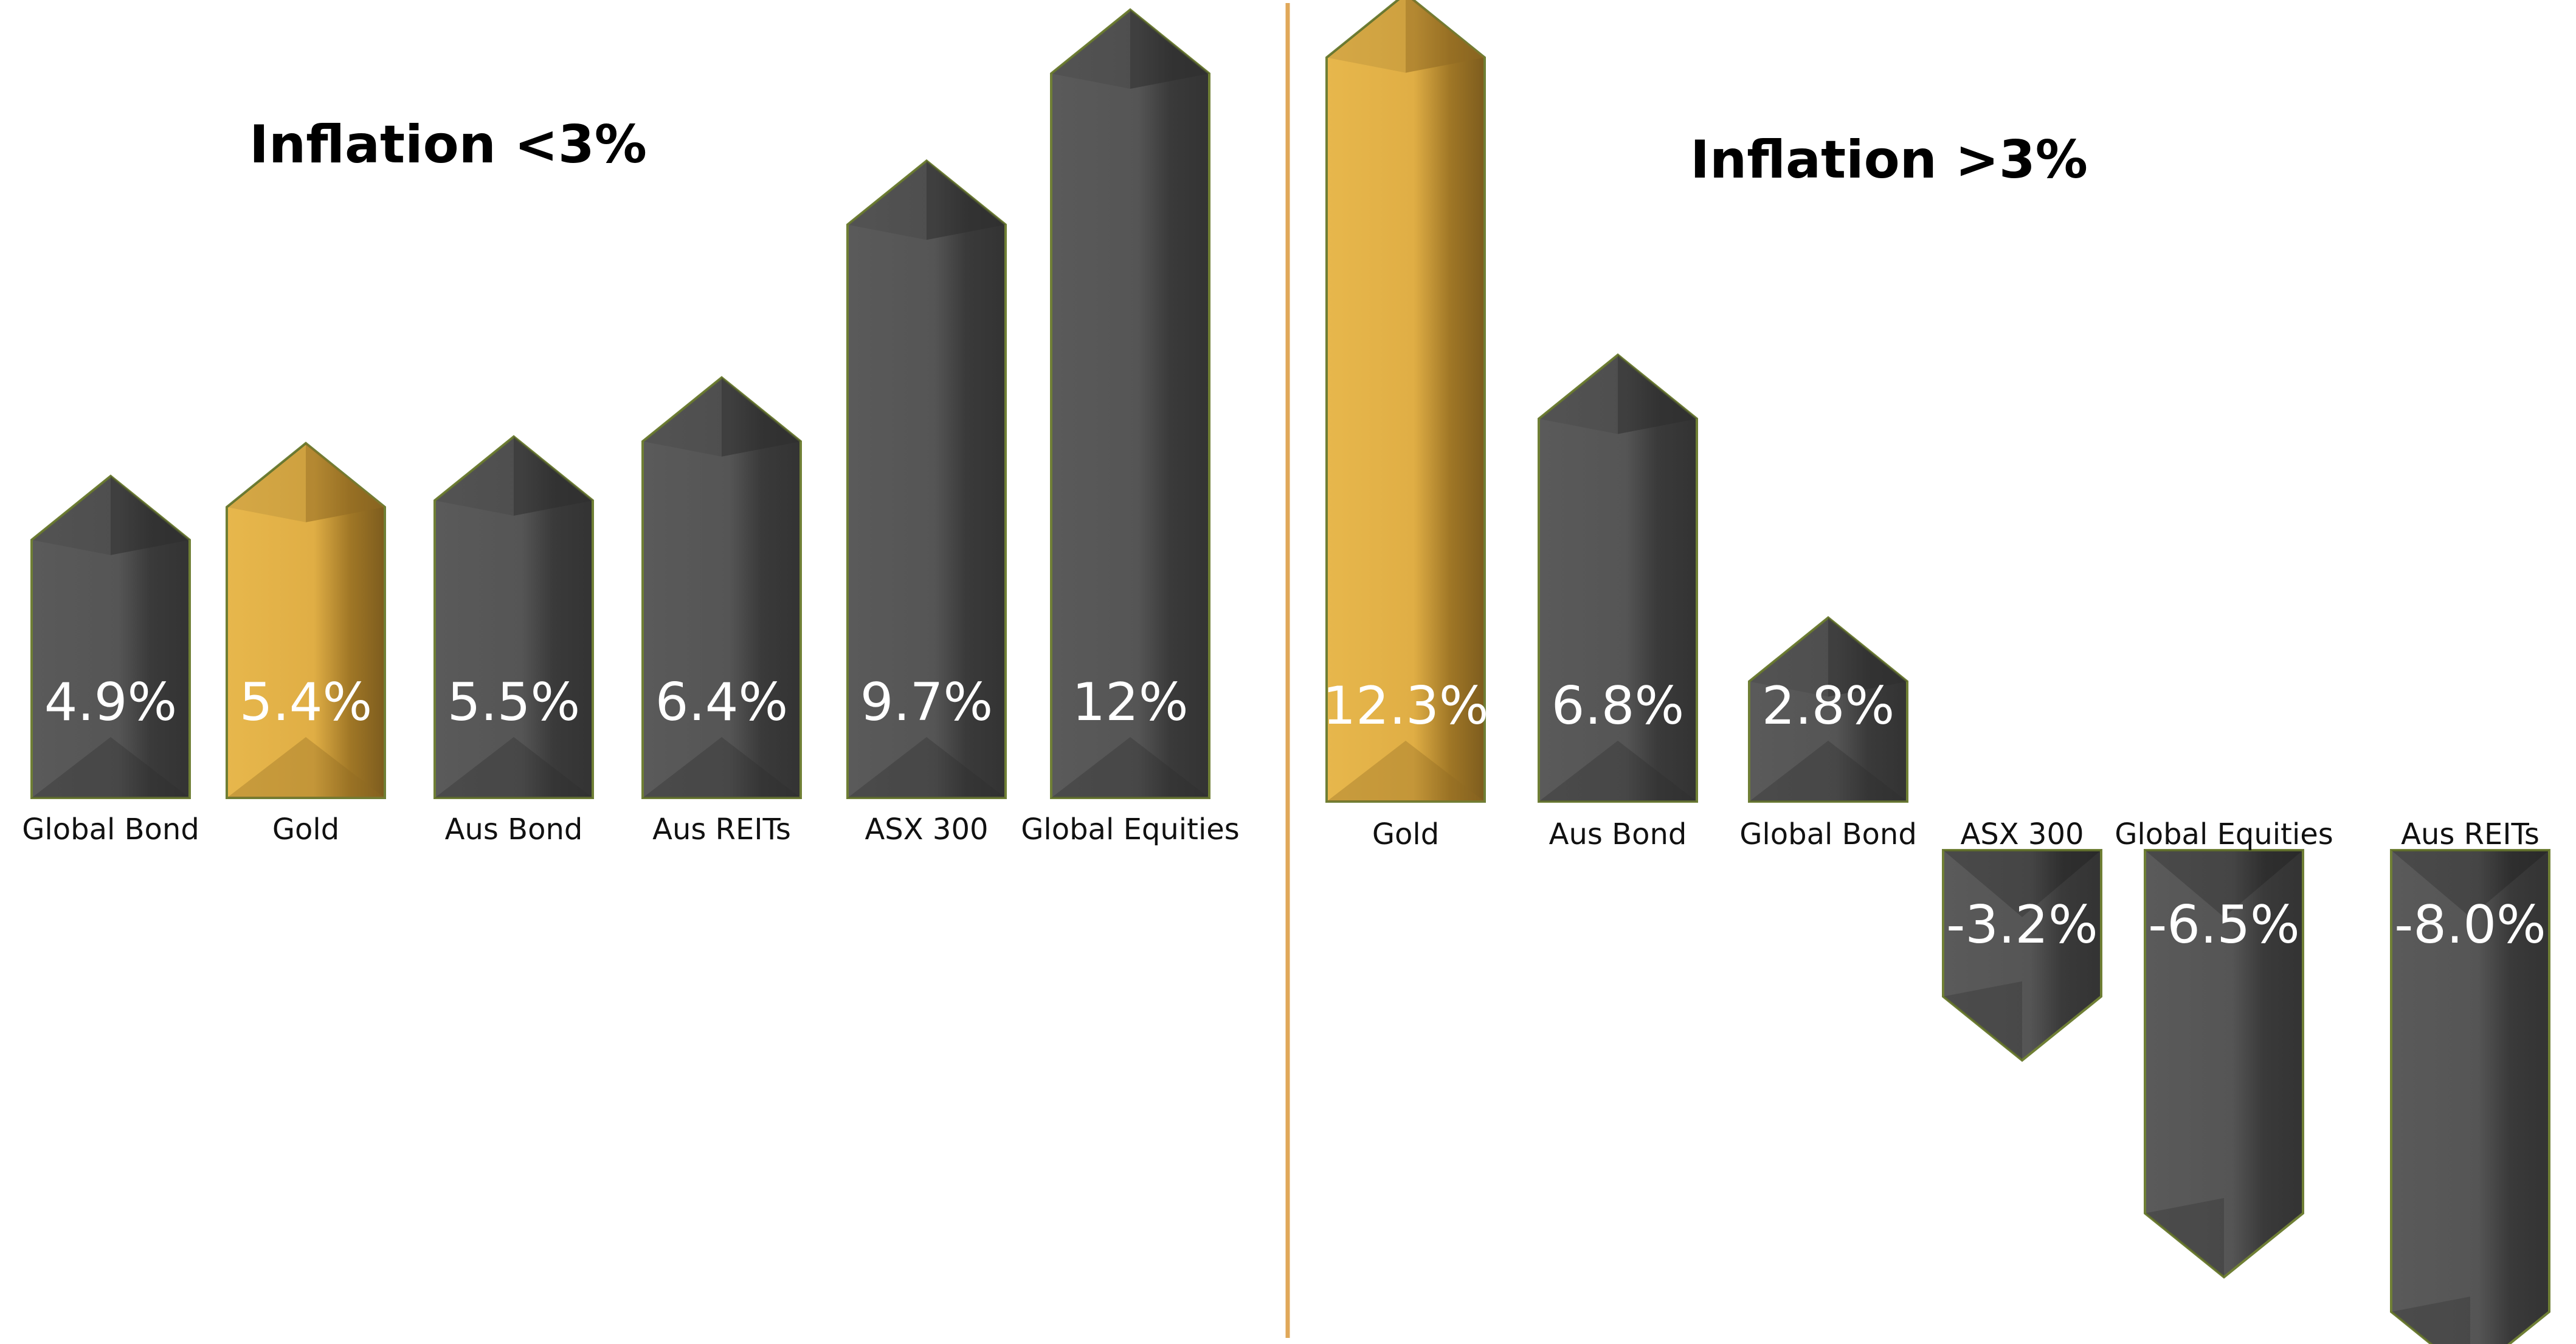 Image resolution: width=2576 pixels, height=1344 pixels. Describe the element at coordinates (1828, 706) in the screenshot. I see `value-label: 2.8%` at that location.